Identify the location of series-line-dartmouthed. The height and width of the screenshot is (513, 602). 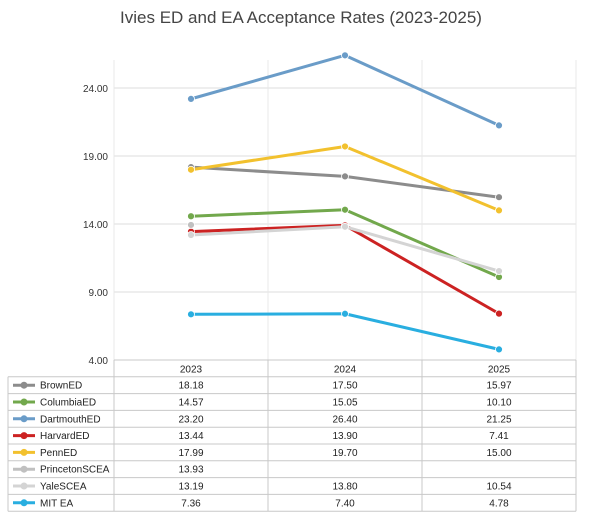
(345, 90).